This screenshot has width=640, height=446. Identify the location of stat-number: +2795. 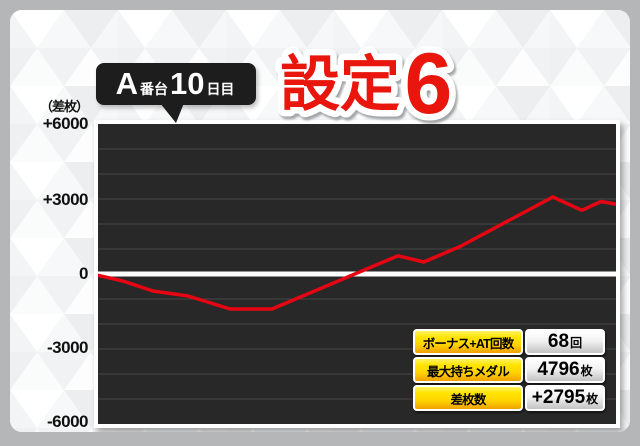
(558, 397).